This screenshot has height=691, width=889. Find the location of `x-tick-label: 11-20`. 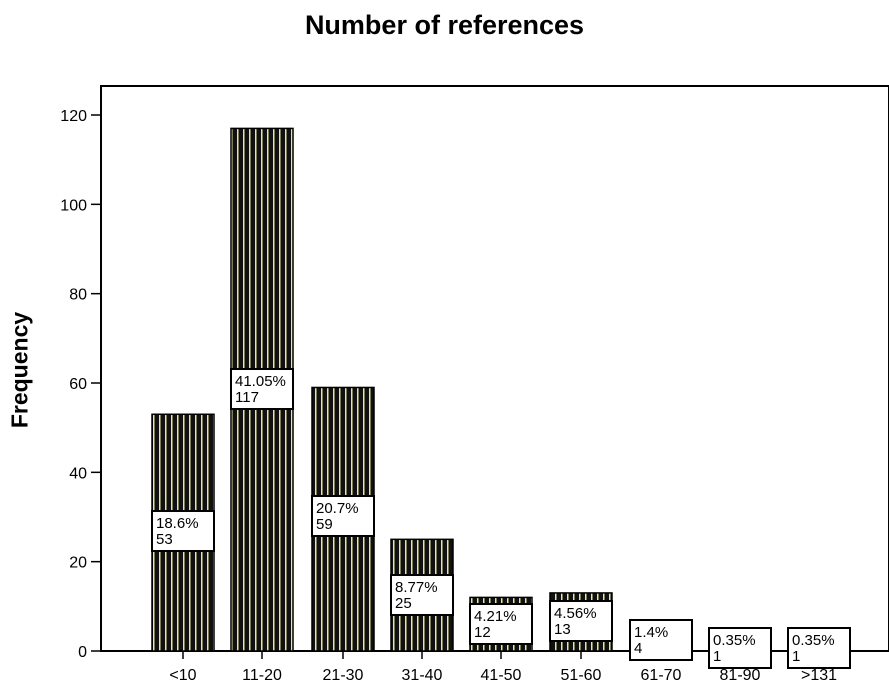

x-tick-label: 11-20 is located at coordinates (262, 675).